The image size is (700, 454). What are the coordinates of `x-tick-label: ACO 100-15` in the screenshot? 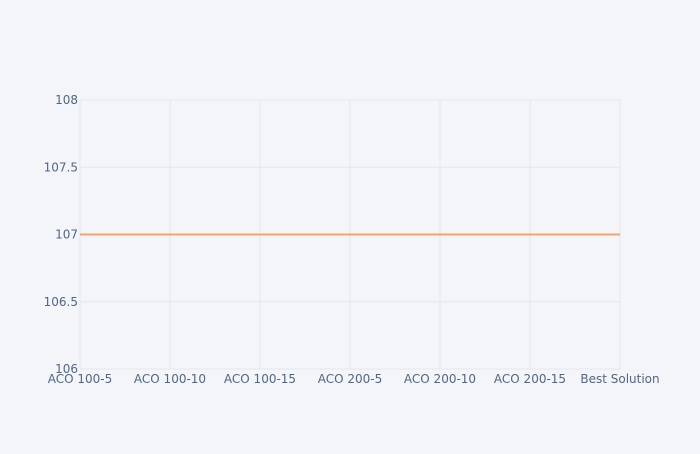 It's located at (260, 379).